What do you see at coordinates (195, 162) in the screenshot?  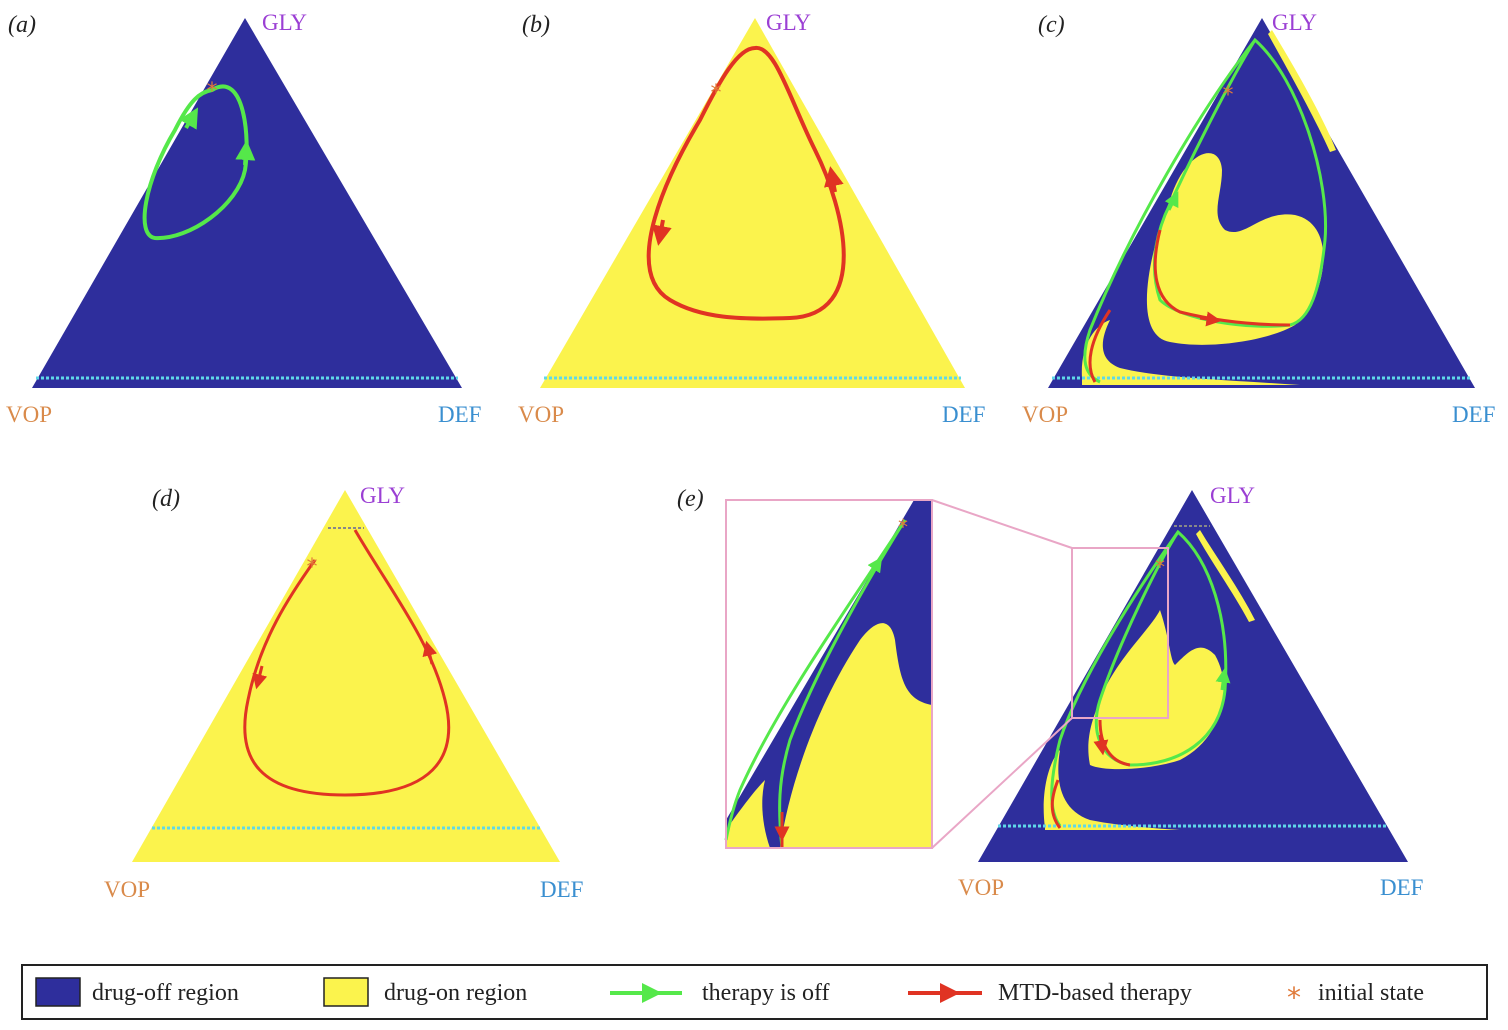 I see `trajectory-therapy-off-a` at bounding box center [195, 162].